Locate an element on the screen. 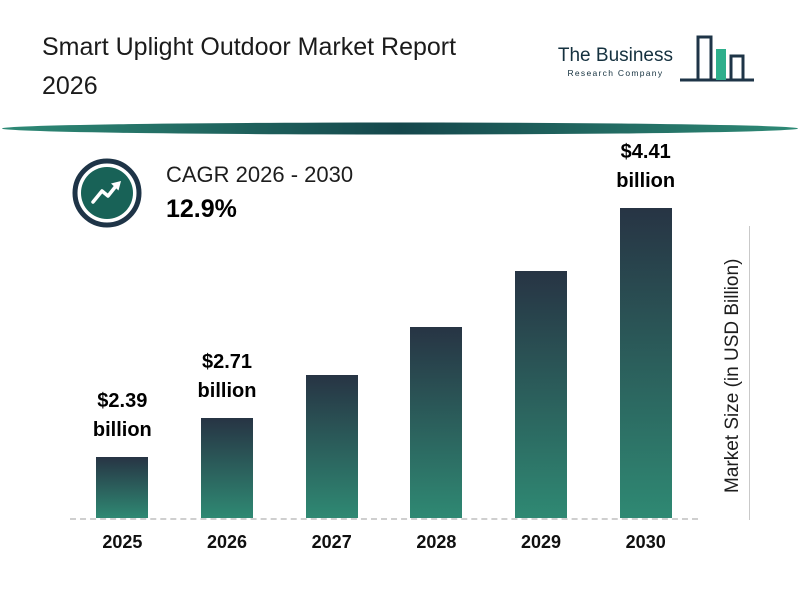 The width and height of the screenshot is (800, 600). bar-column-2029 is located at coordinates (541, 364).